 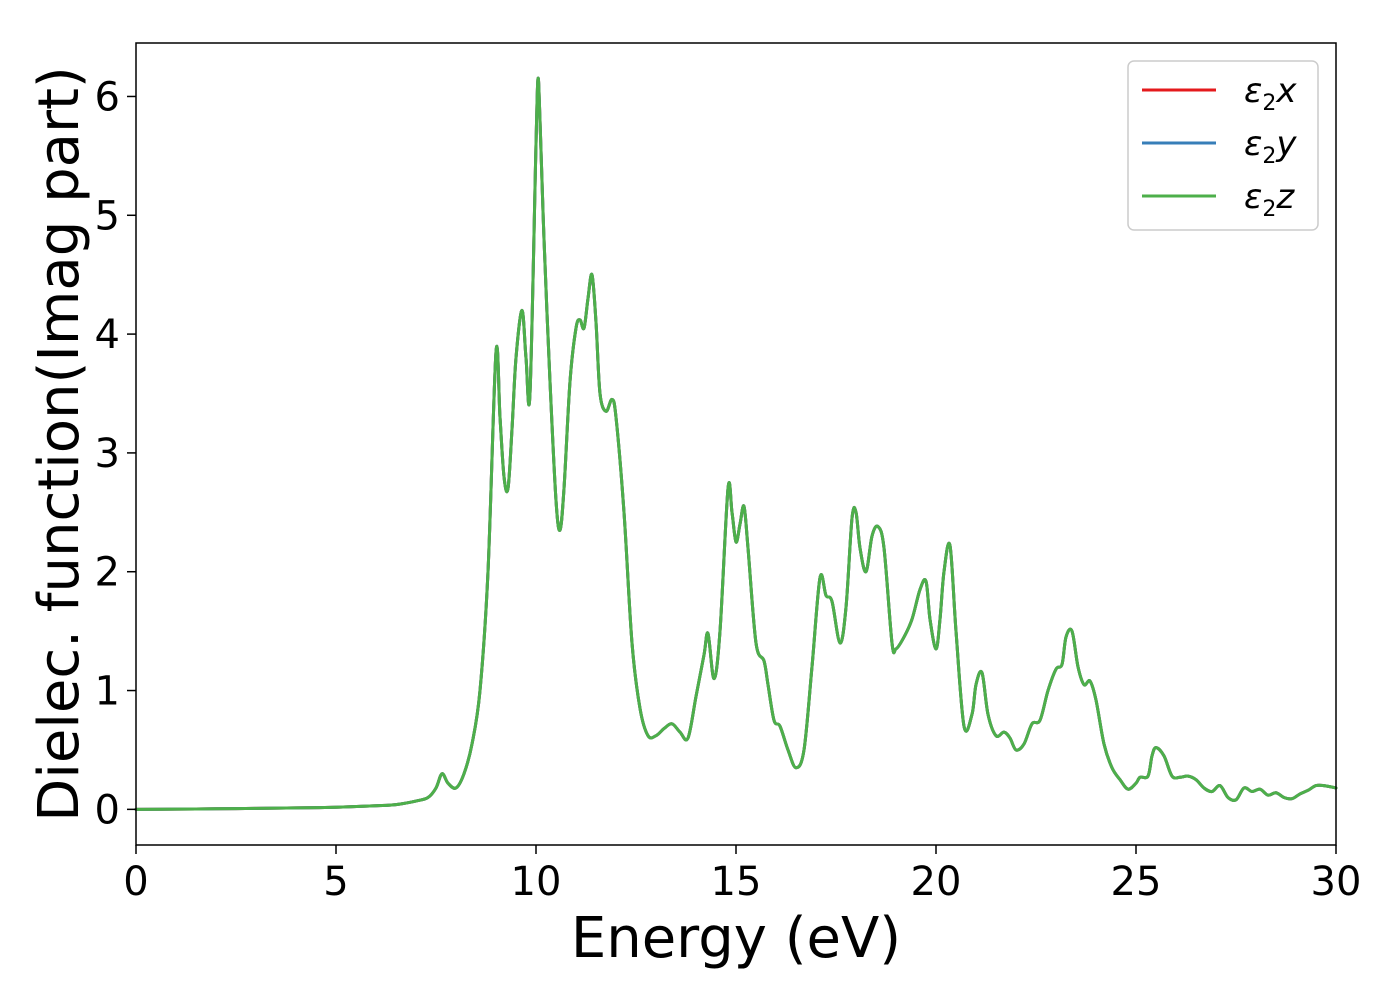 I want to click on x-tick-label: 25, so click(x=1136, y=882).